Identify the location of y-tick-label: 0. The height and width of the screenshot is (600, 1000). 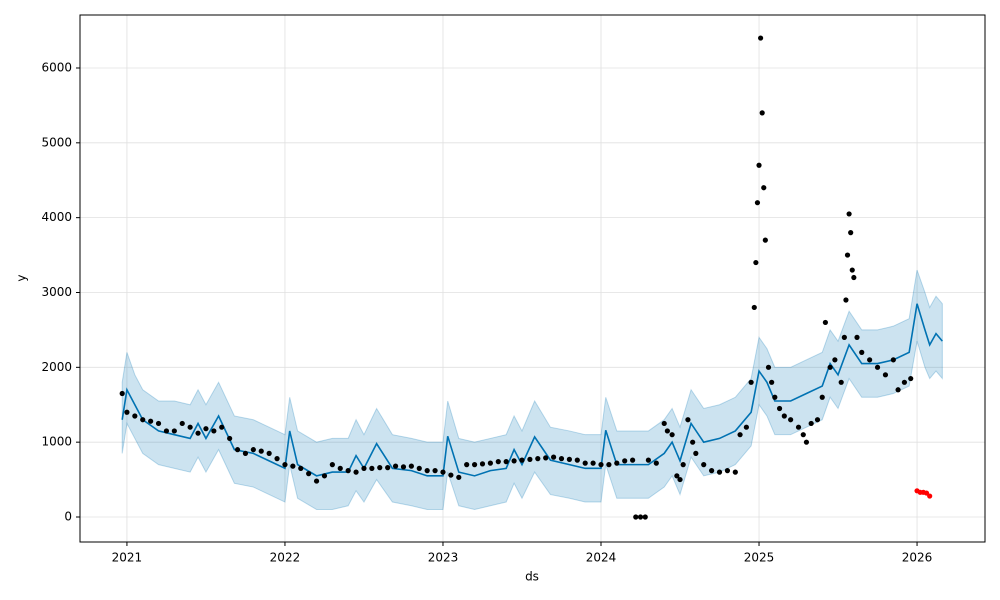
(68, 517).